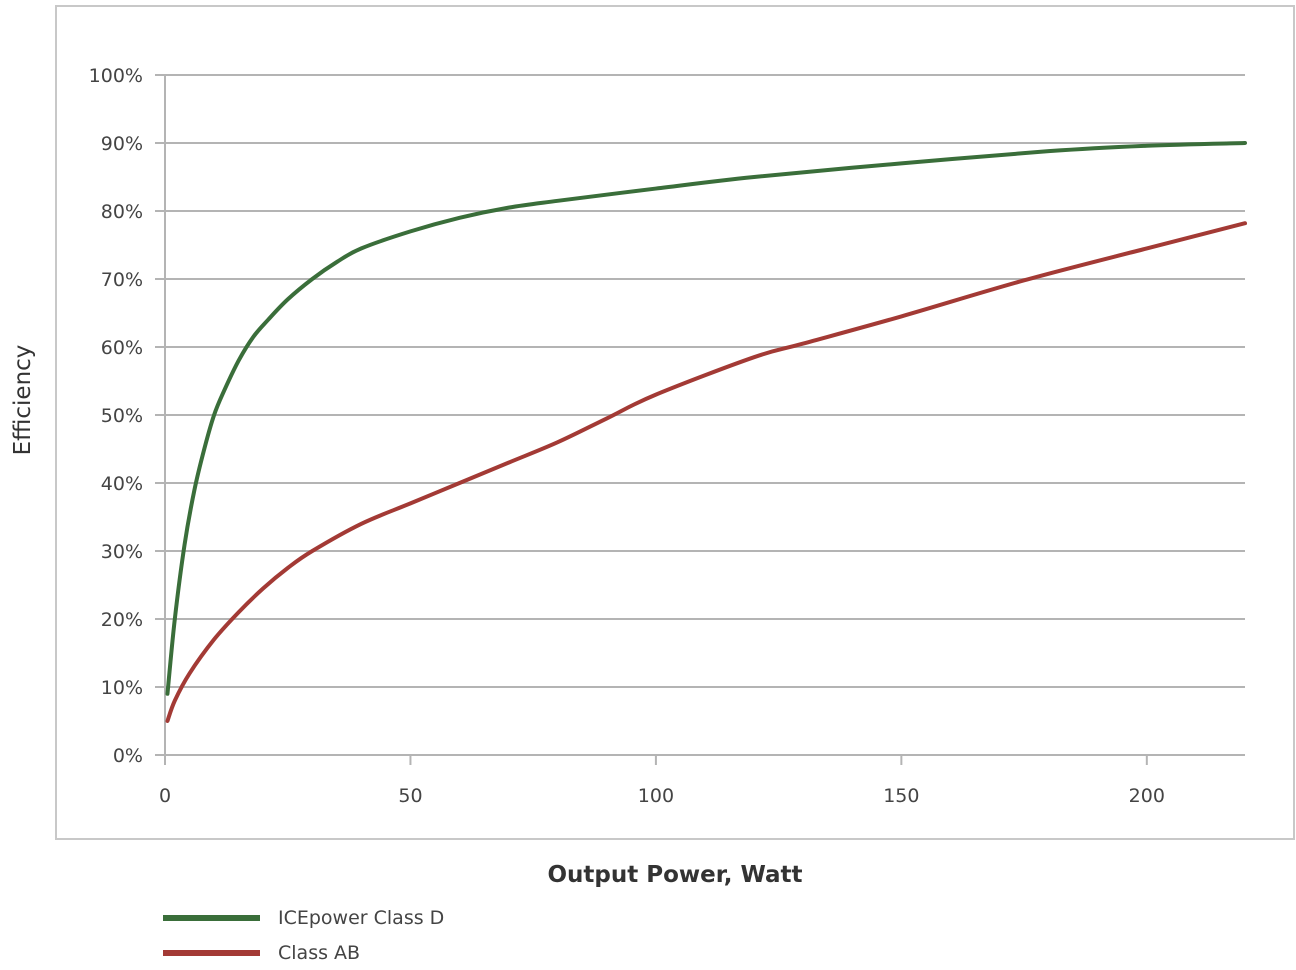 The height and width of the screenshot is (970, 1296). What do you see at coordinates (410, 796) in the screenshot?
I see `x-tick-label: 50` at bounding box center [410, 796].